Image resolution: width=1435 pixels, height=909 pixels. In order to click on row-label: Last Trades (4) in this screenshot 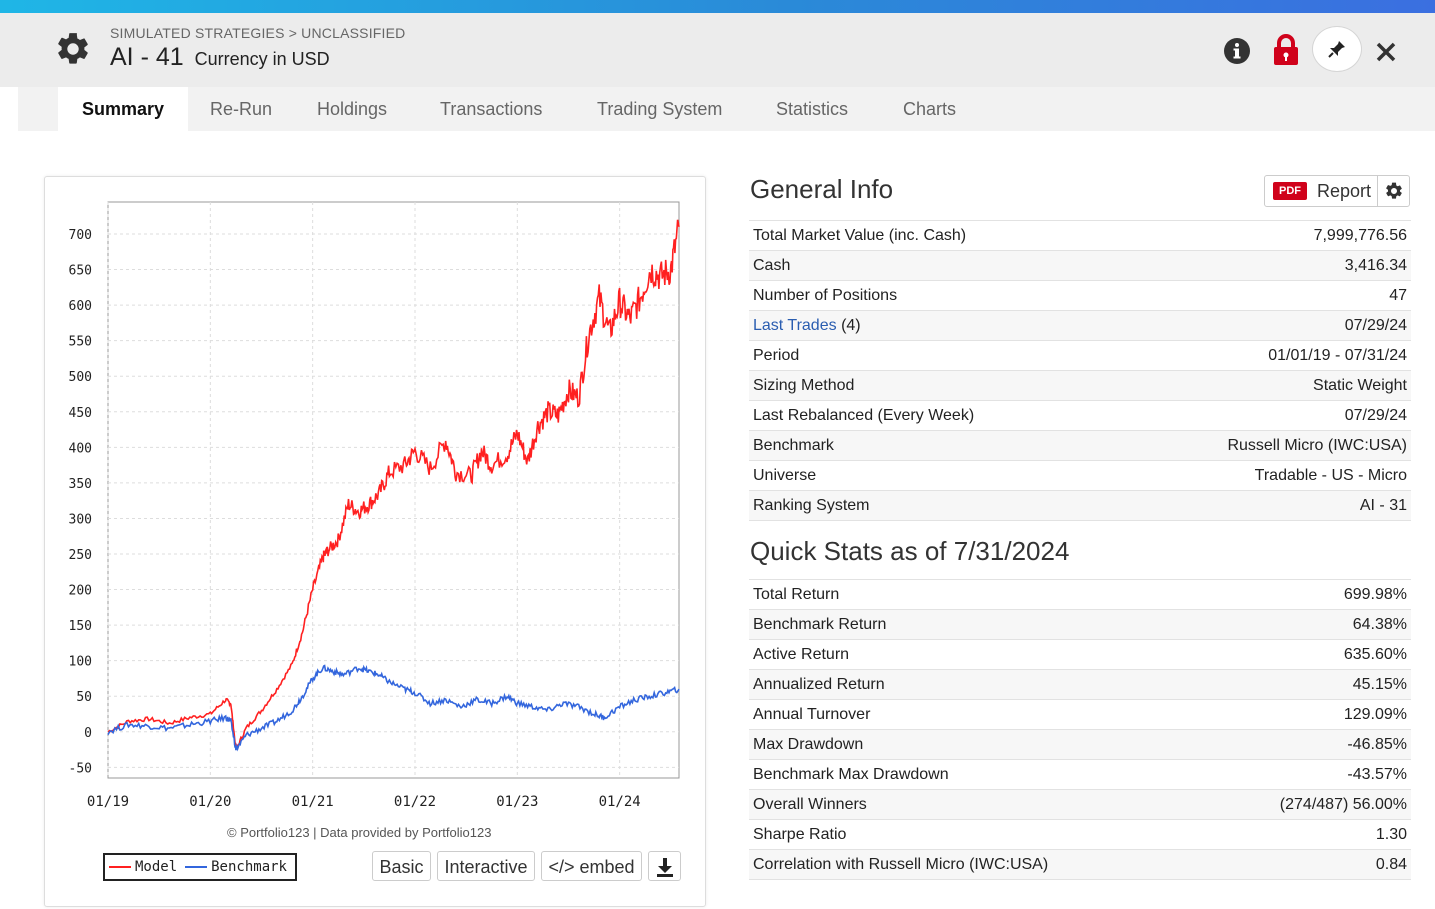, I will do `click(931, 325)`.